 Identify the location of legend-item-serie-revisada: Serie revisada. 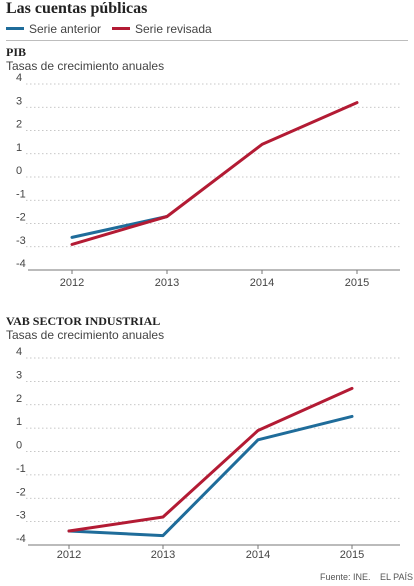
(162, 29).